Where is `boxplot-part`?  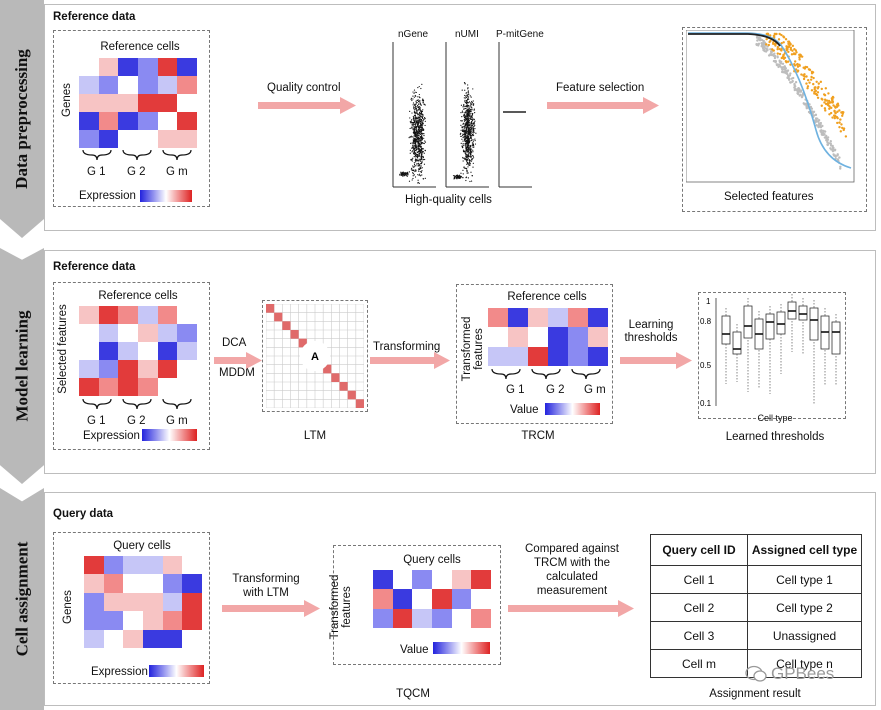 boxplot-part is located at coordinates (748, 322).